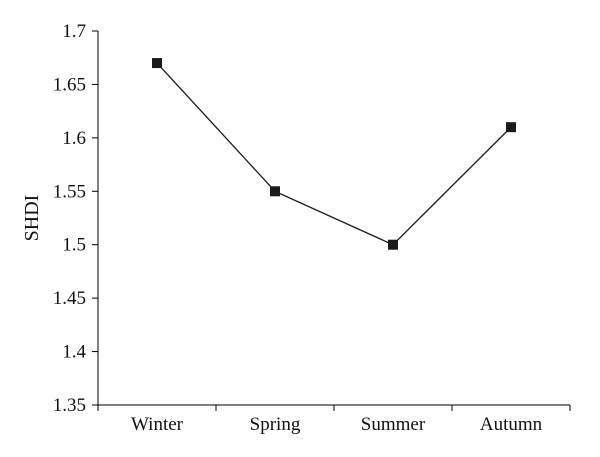  Describe the element at coordinates (32, 218) in the screenshot. I see `y-axis-label: SHDI` at that location.